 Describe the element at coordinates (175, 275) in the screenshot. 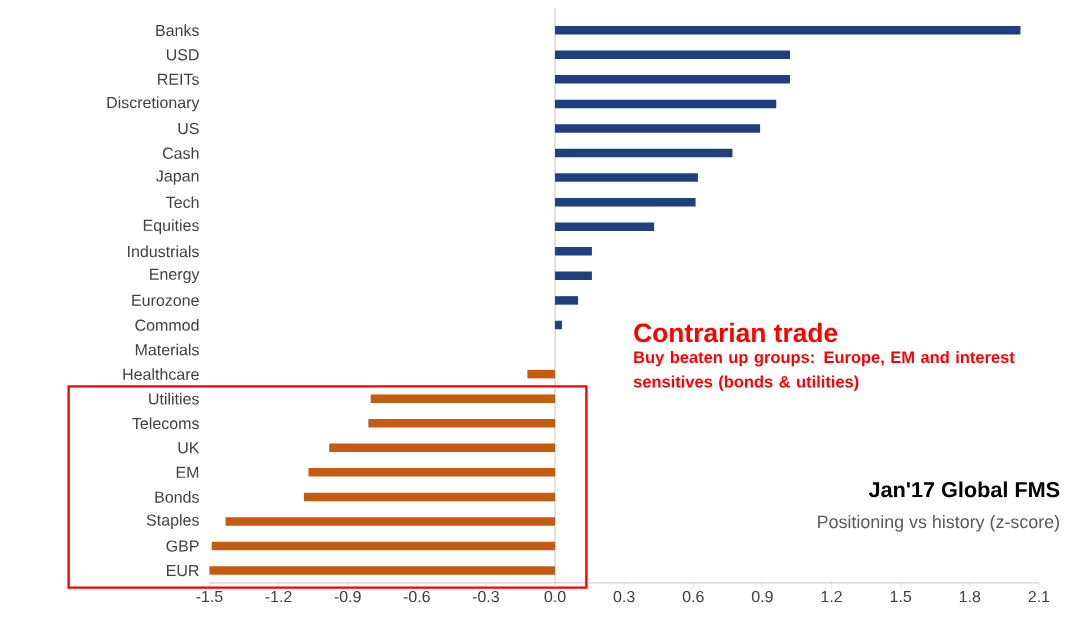

I see `y-tick-label: Energy` at that location.